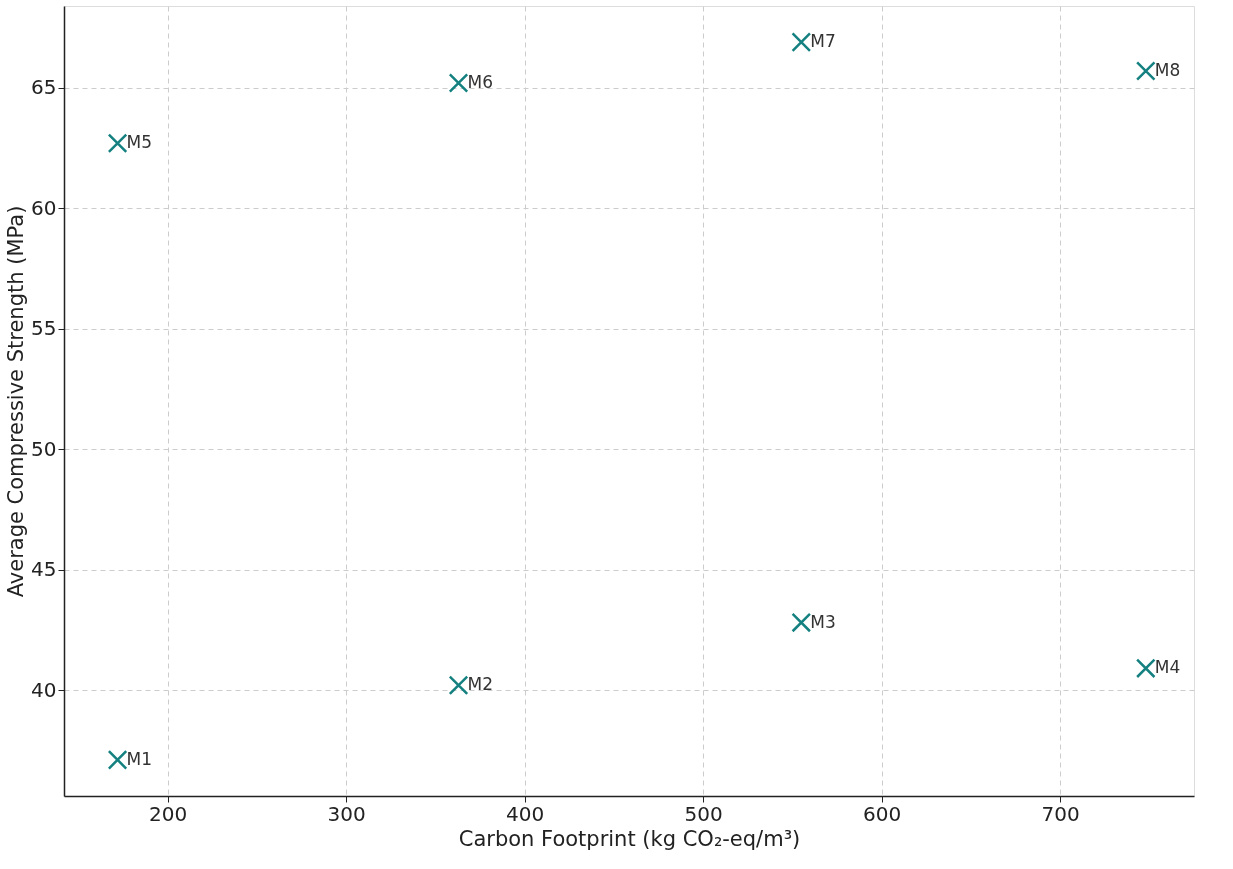 The image size is (1233, 869). I want to click on annotation: M1, so click(139, 758).